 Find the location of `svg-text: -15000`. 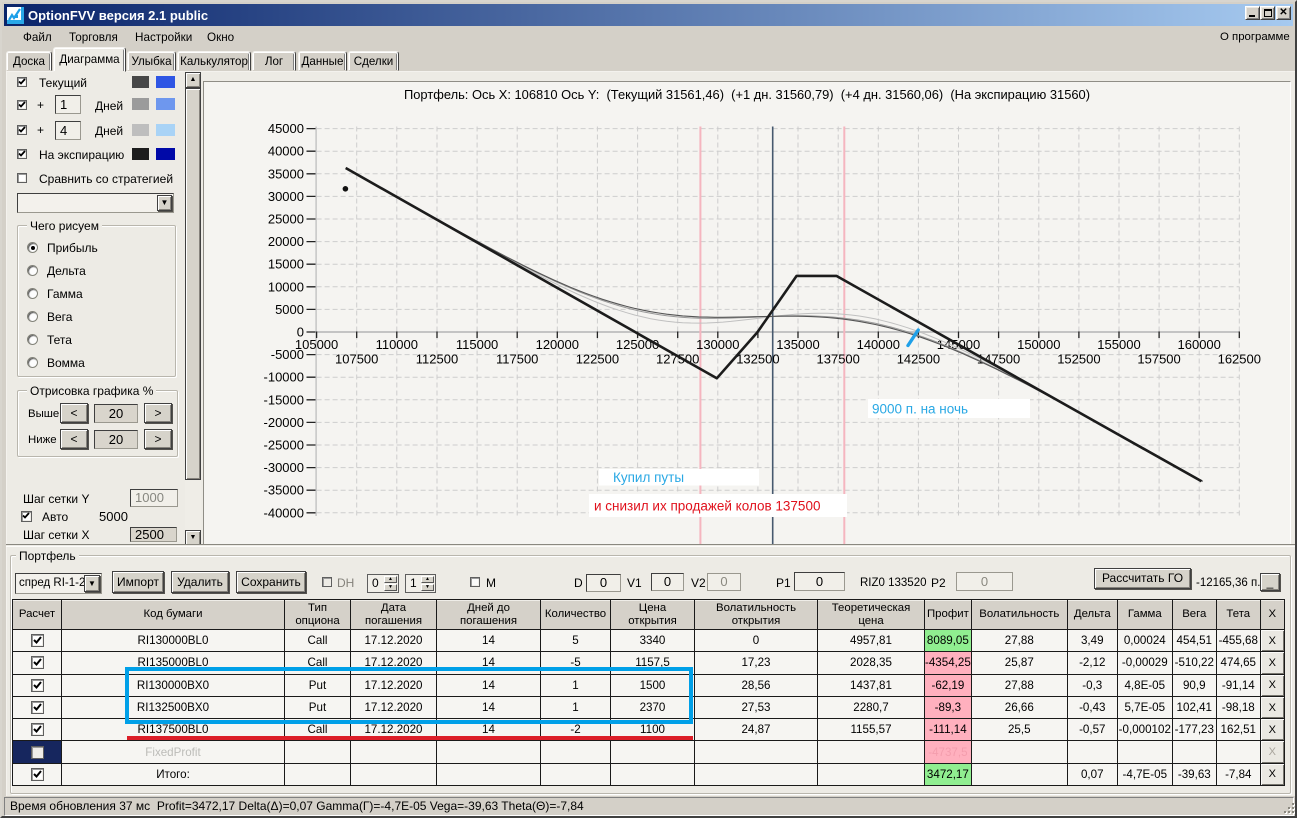

svg-text: -15000 is located at coordinates (284, 399).